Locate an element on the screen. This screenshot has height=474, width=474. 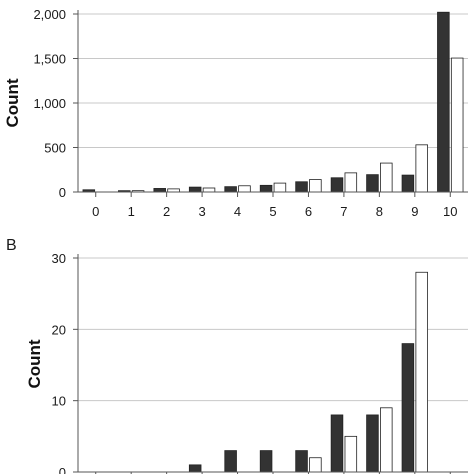
panel-a-xtick-label: 2 is located at coordinates (166, 211).